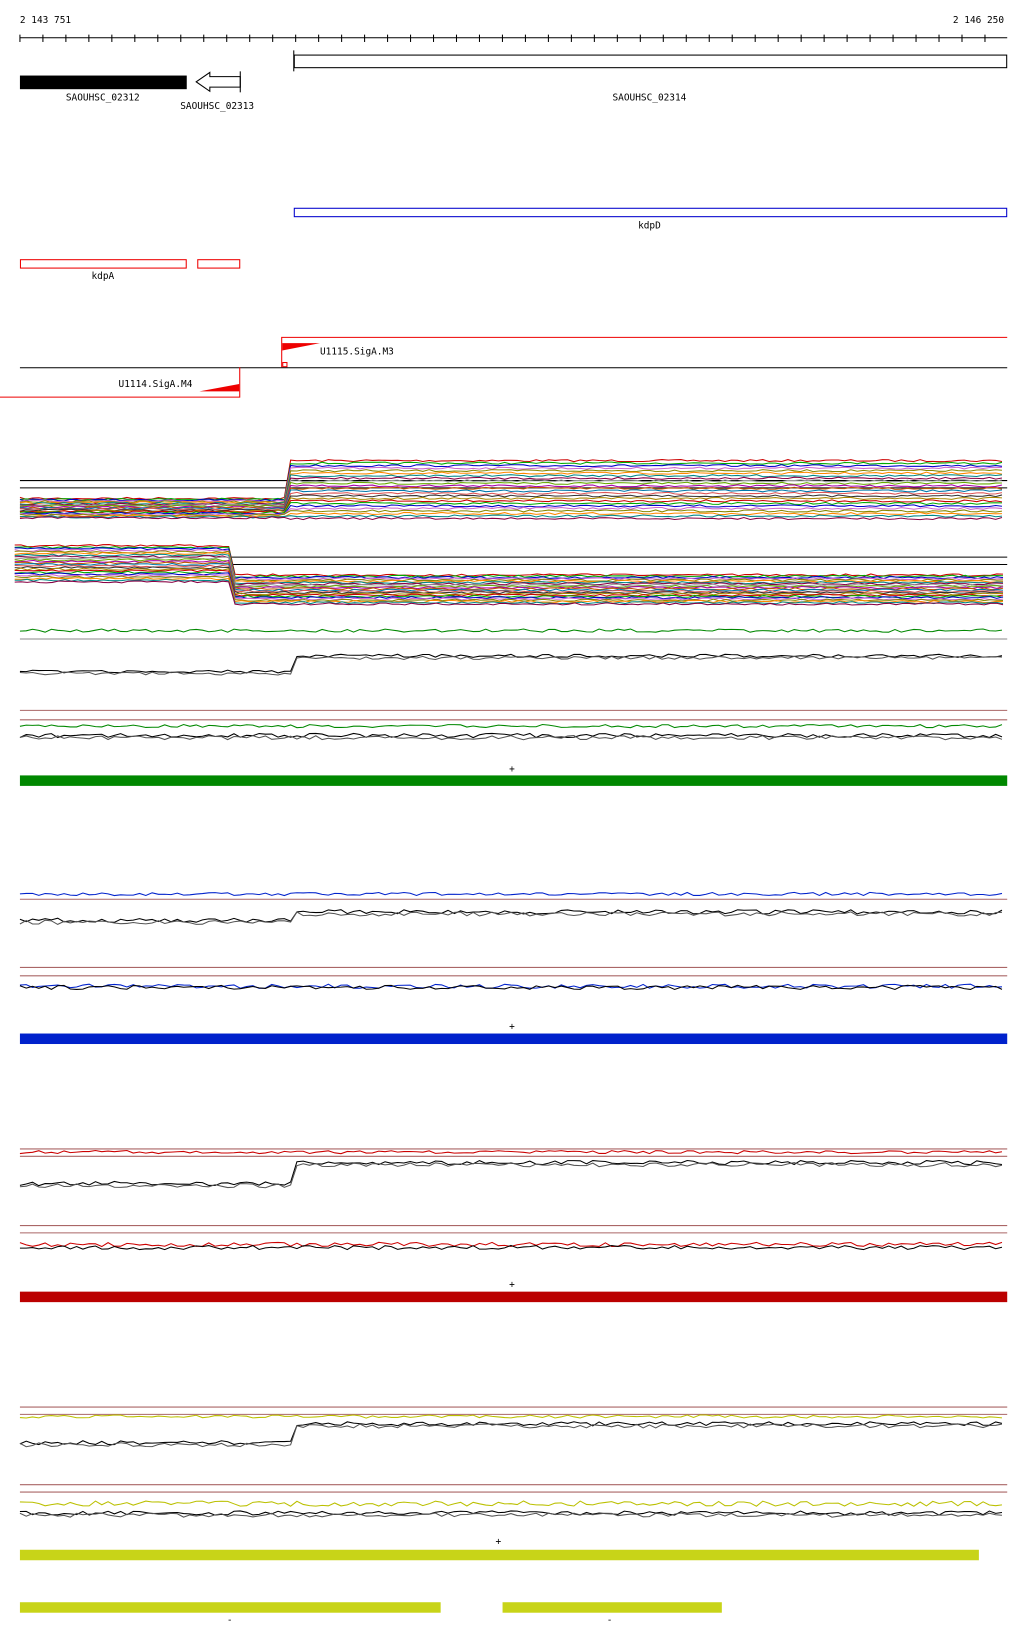 This screenshot has width=1024, height=1640. What do you see at coordinates (156, 384) in the screenshot?
I see `promoter-label: U1114.SigA.M4` at bounding box center [156, 384].